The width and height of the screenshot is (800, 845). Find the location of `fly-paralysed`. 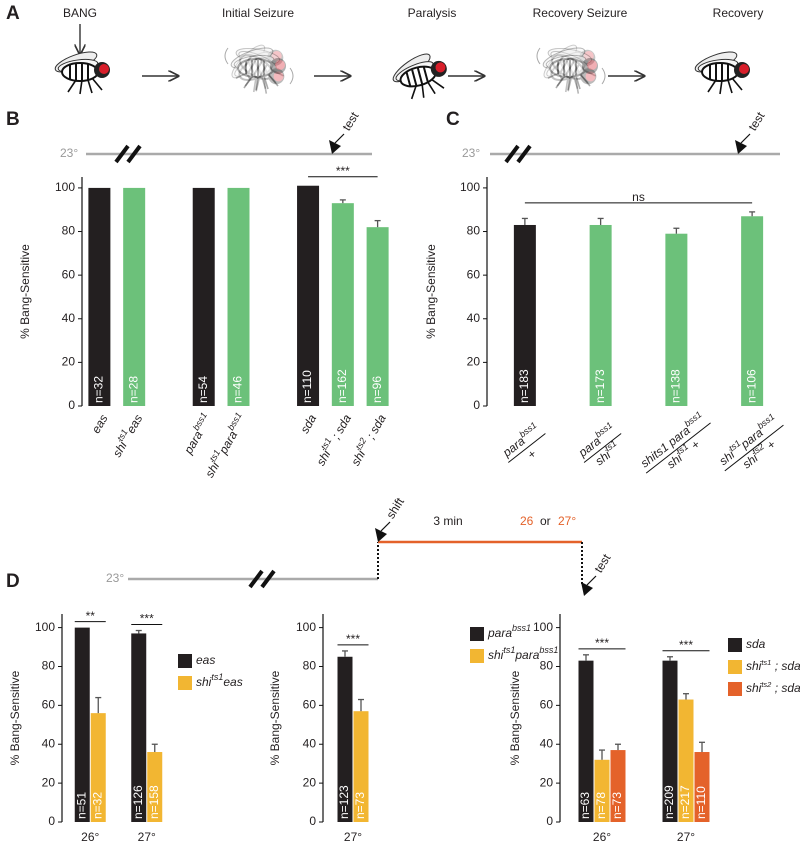

fly-paralysed is located at coordinates (419, 75).